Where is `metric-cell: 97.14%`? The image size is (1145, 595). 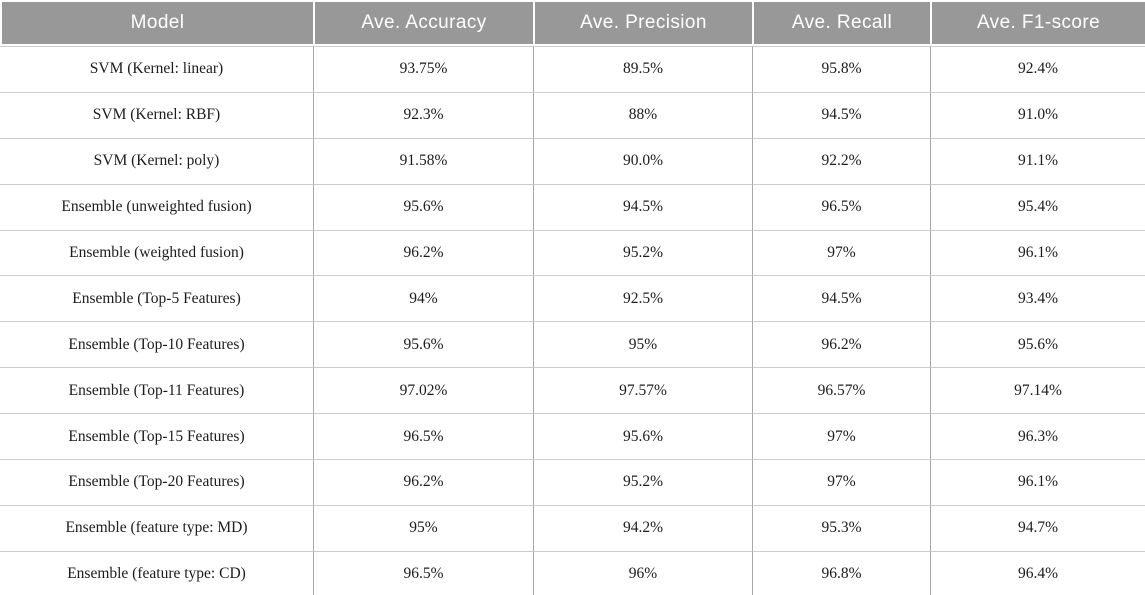
metric-cell: 97.14% is located at coordinates (1037, 390).